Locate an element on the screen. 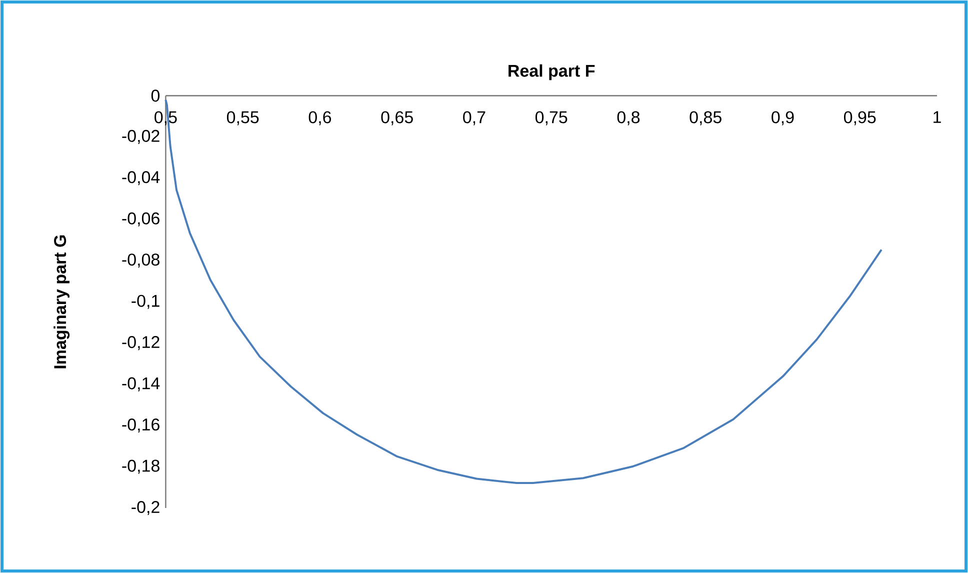 The width and height of the screenshot is (968, 573). x-tick-label: 0,85 is located at coordinates (706, 118).